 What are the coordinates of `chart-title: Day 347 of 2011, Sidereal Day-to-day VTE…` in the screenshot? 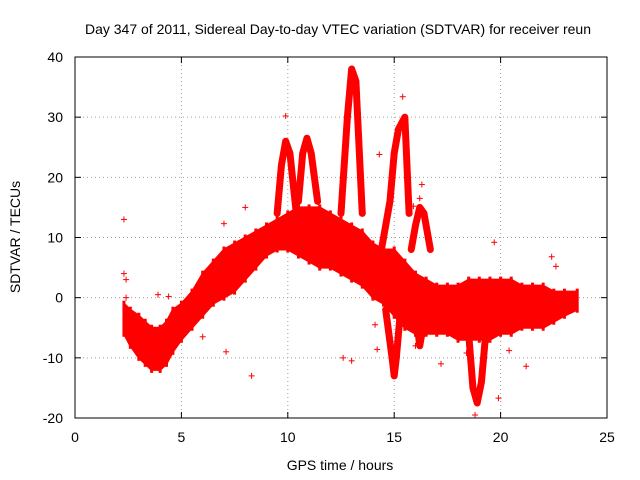 It's located at (338, 29).